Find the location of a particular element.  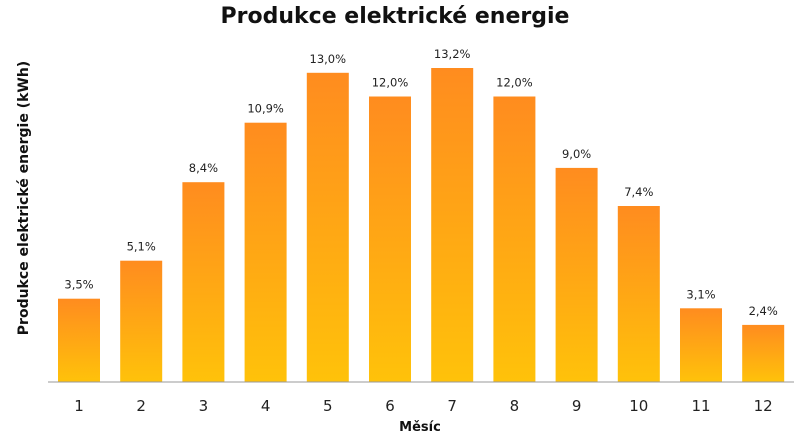

value-label-month-12: 2,4% is located at coordinates (763, 311).